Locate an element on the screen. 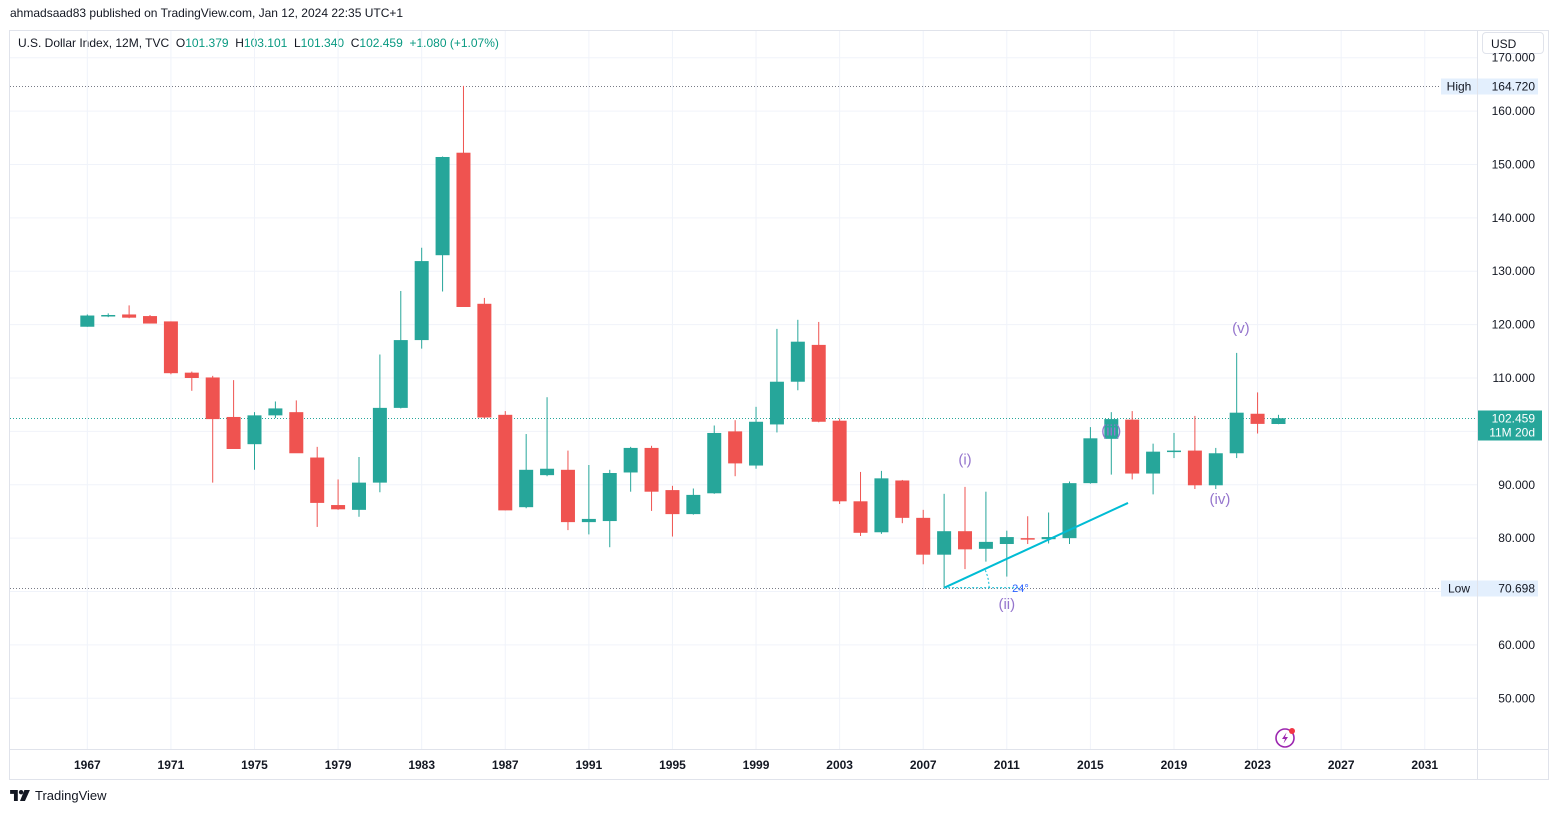  symbol-title: U.S. Dollar Index, 12M, TVC is located at coordinates (94, 43).